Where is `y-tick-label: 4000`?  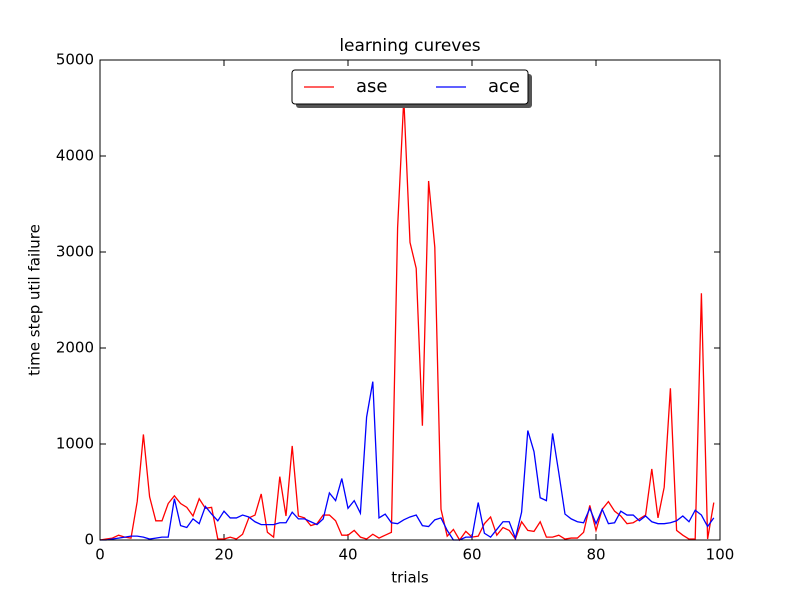 y-tick-label: 4000 is located at coordinates (75, 156).